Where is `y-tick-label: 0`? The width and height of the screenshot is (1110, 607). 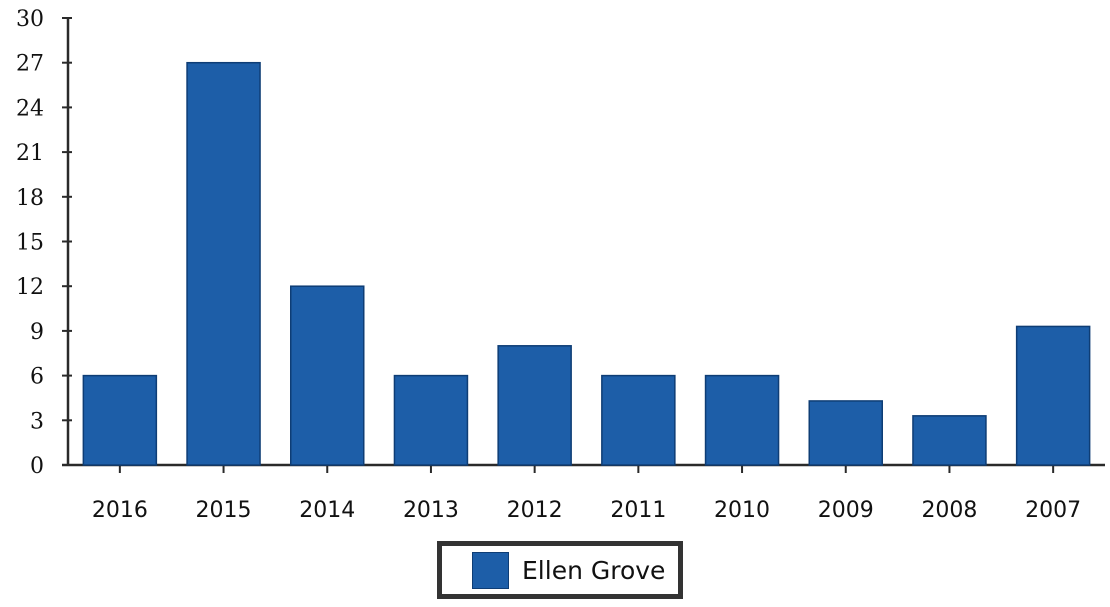
y-tick-label: 0 is located at coordinates (37, 466).